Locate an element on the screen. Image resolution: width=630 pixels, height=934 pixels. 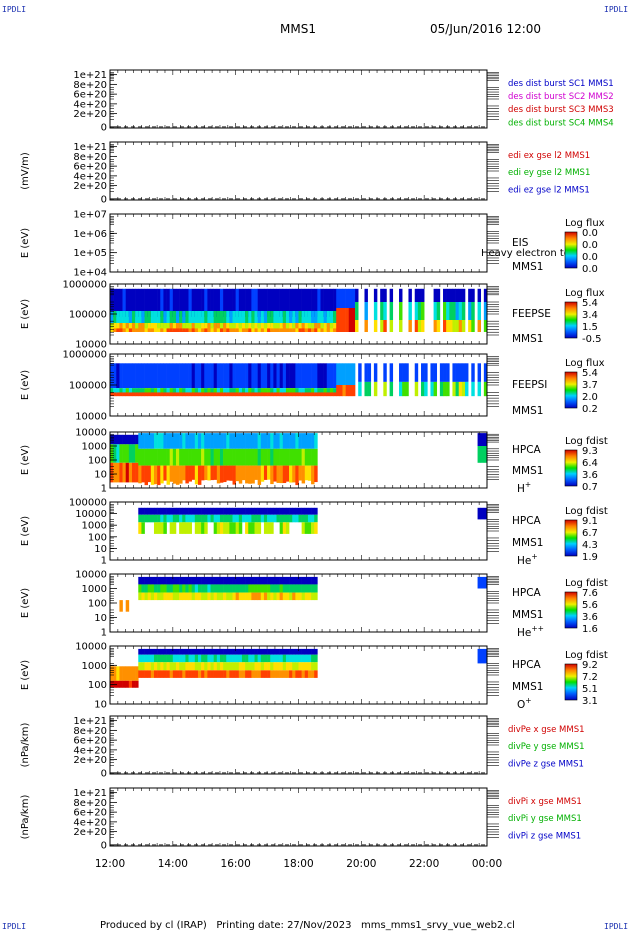
y-axis-label: (nPa/km) is located at coordinates (25, 745).